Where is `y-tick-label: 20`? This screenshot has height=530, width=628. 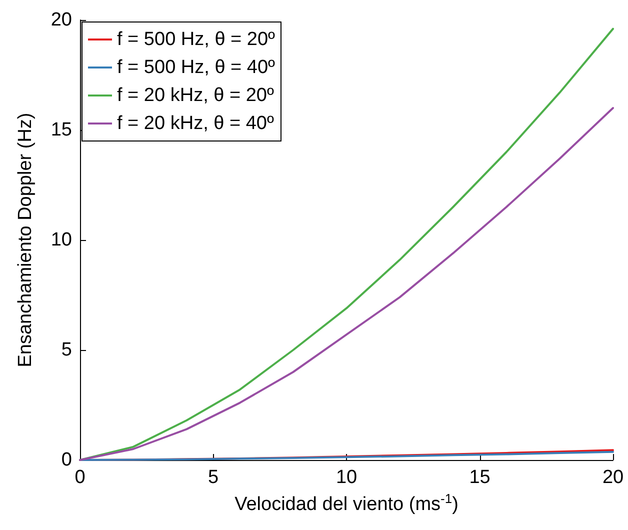
y-tick-label: 20 is located at coordinates (61, 20).